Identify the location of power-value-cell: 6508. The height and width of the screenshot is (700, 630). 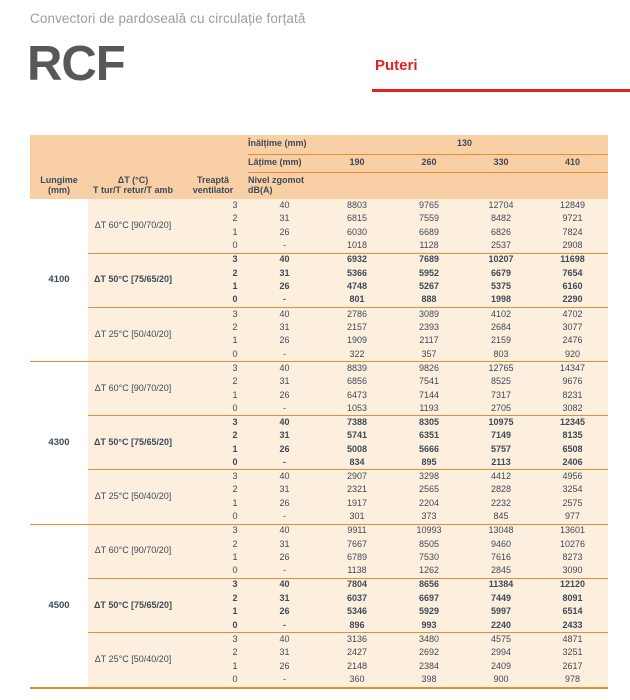
(573, 449).